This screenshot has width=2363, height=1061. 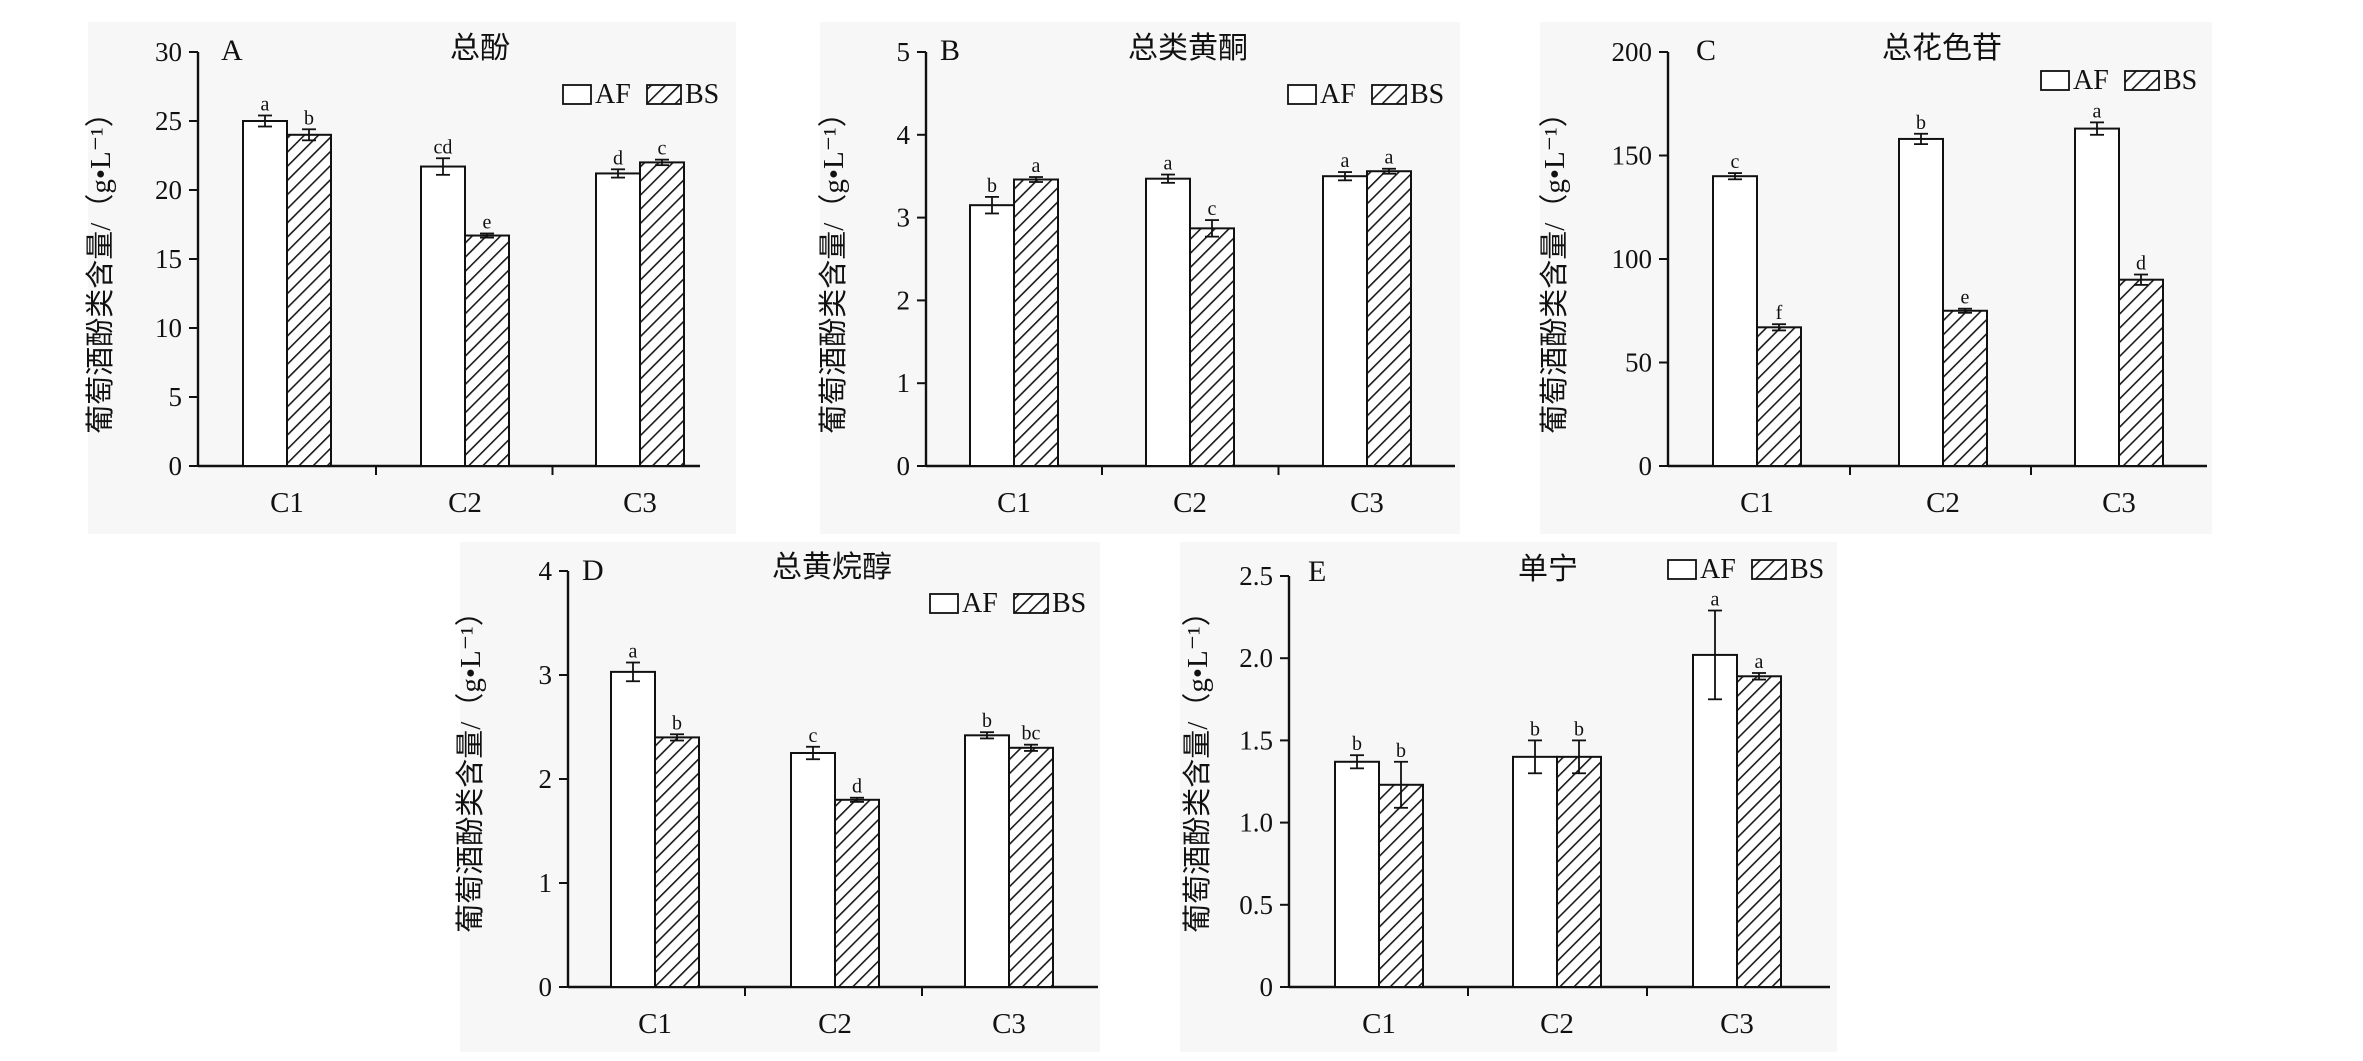 I want to click on panel-a-letter: A, so click(x=232, y=50).